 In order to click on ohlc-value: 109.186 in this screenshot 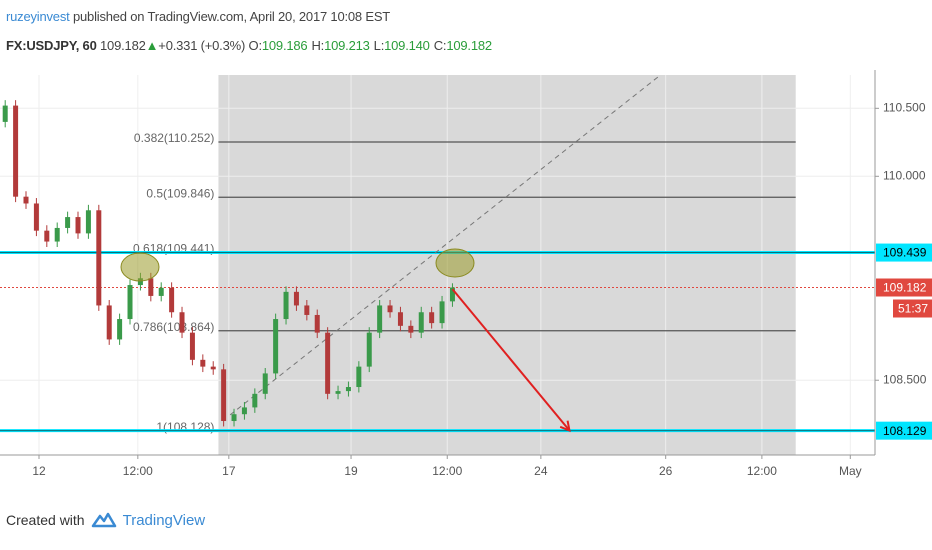, I will do `click(284, 45)`.